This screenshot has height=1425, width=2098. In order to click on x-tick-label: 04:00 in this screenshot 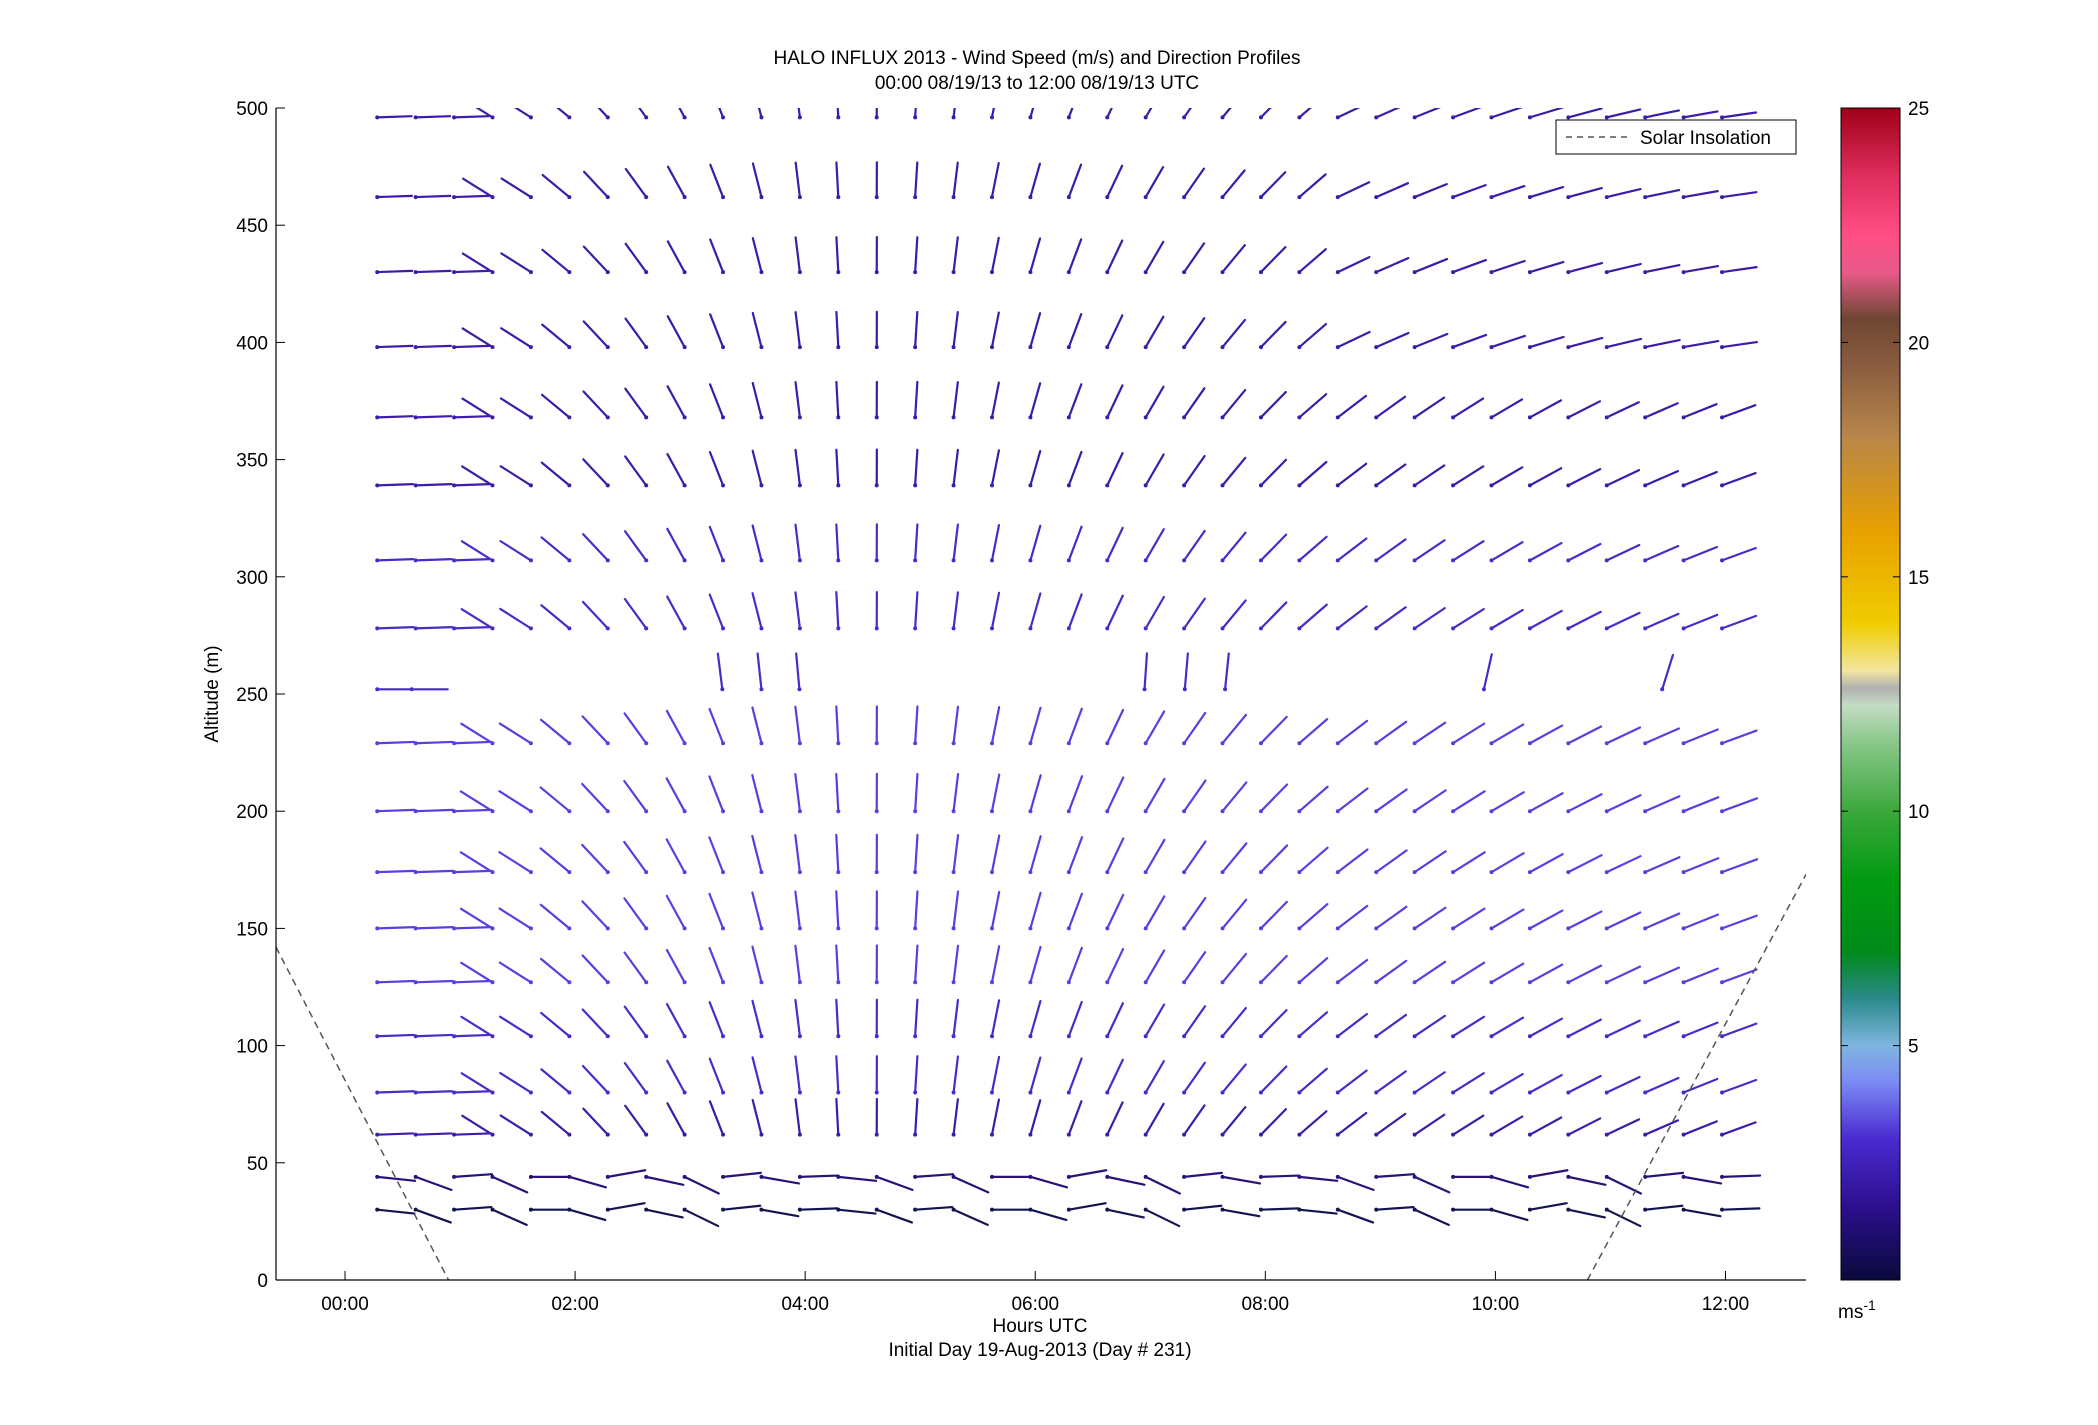, I will do `click(805, 1304)`.